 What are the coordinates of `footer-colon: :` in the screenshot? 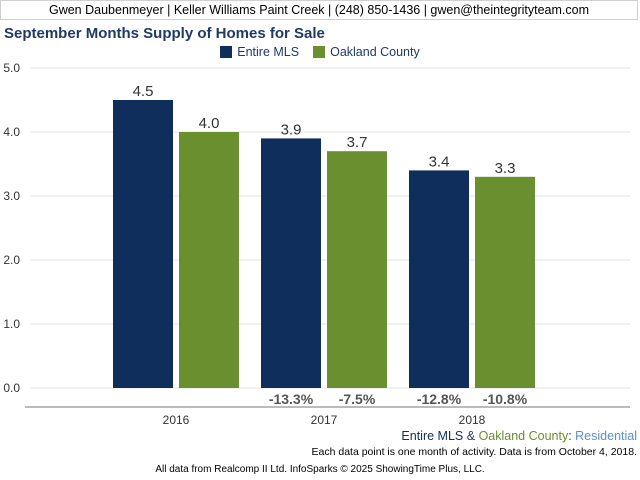 It's located at (572, 436).